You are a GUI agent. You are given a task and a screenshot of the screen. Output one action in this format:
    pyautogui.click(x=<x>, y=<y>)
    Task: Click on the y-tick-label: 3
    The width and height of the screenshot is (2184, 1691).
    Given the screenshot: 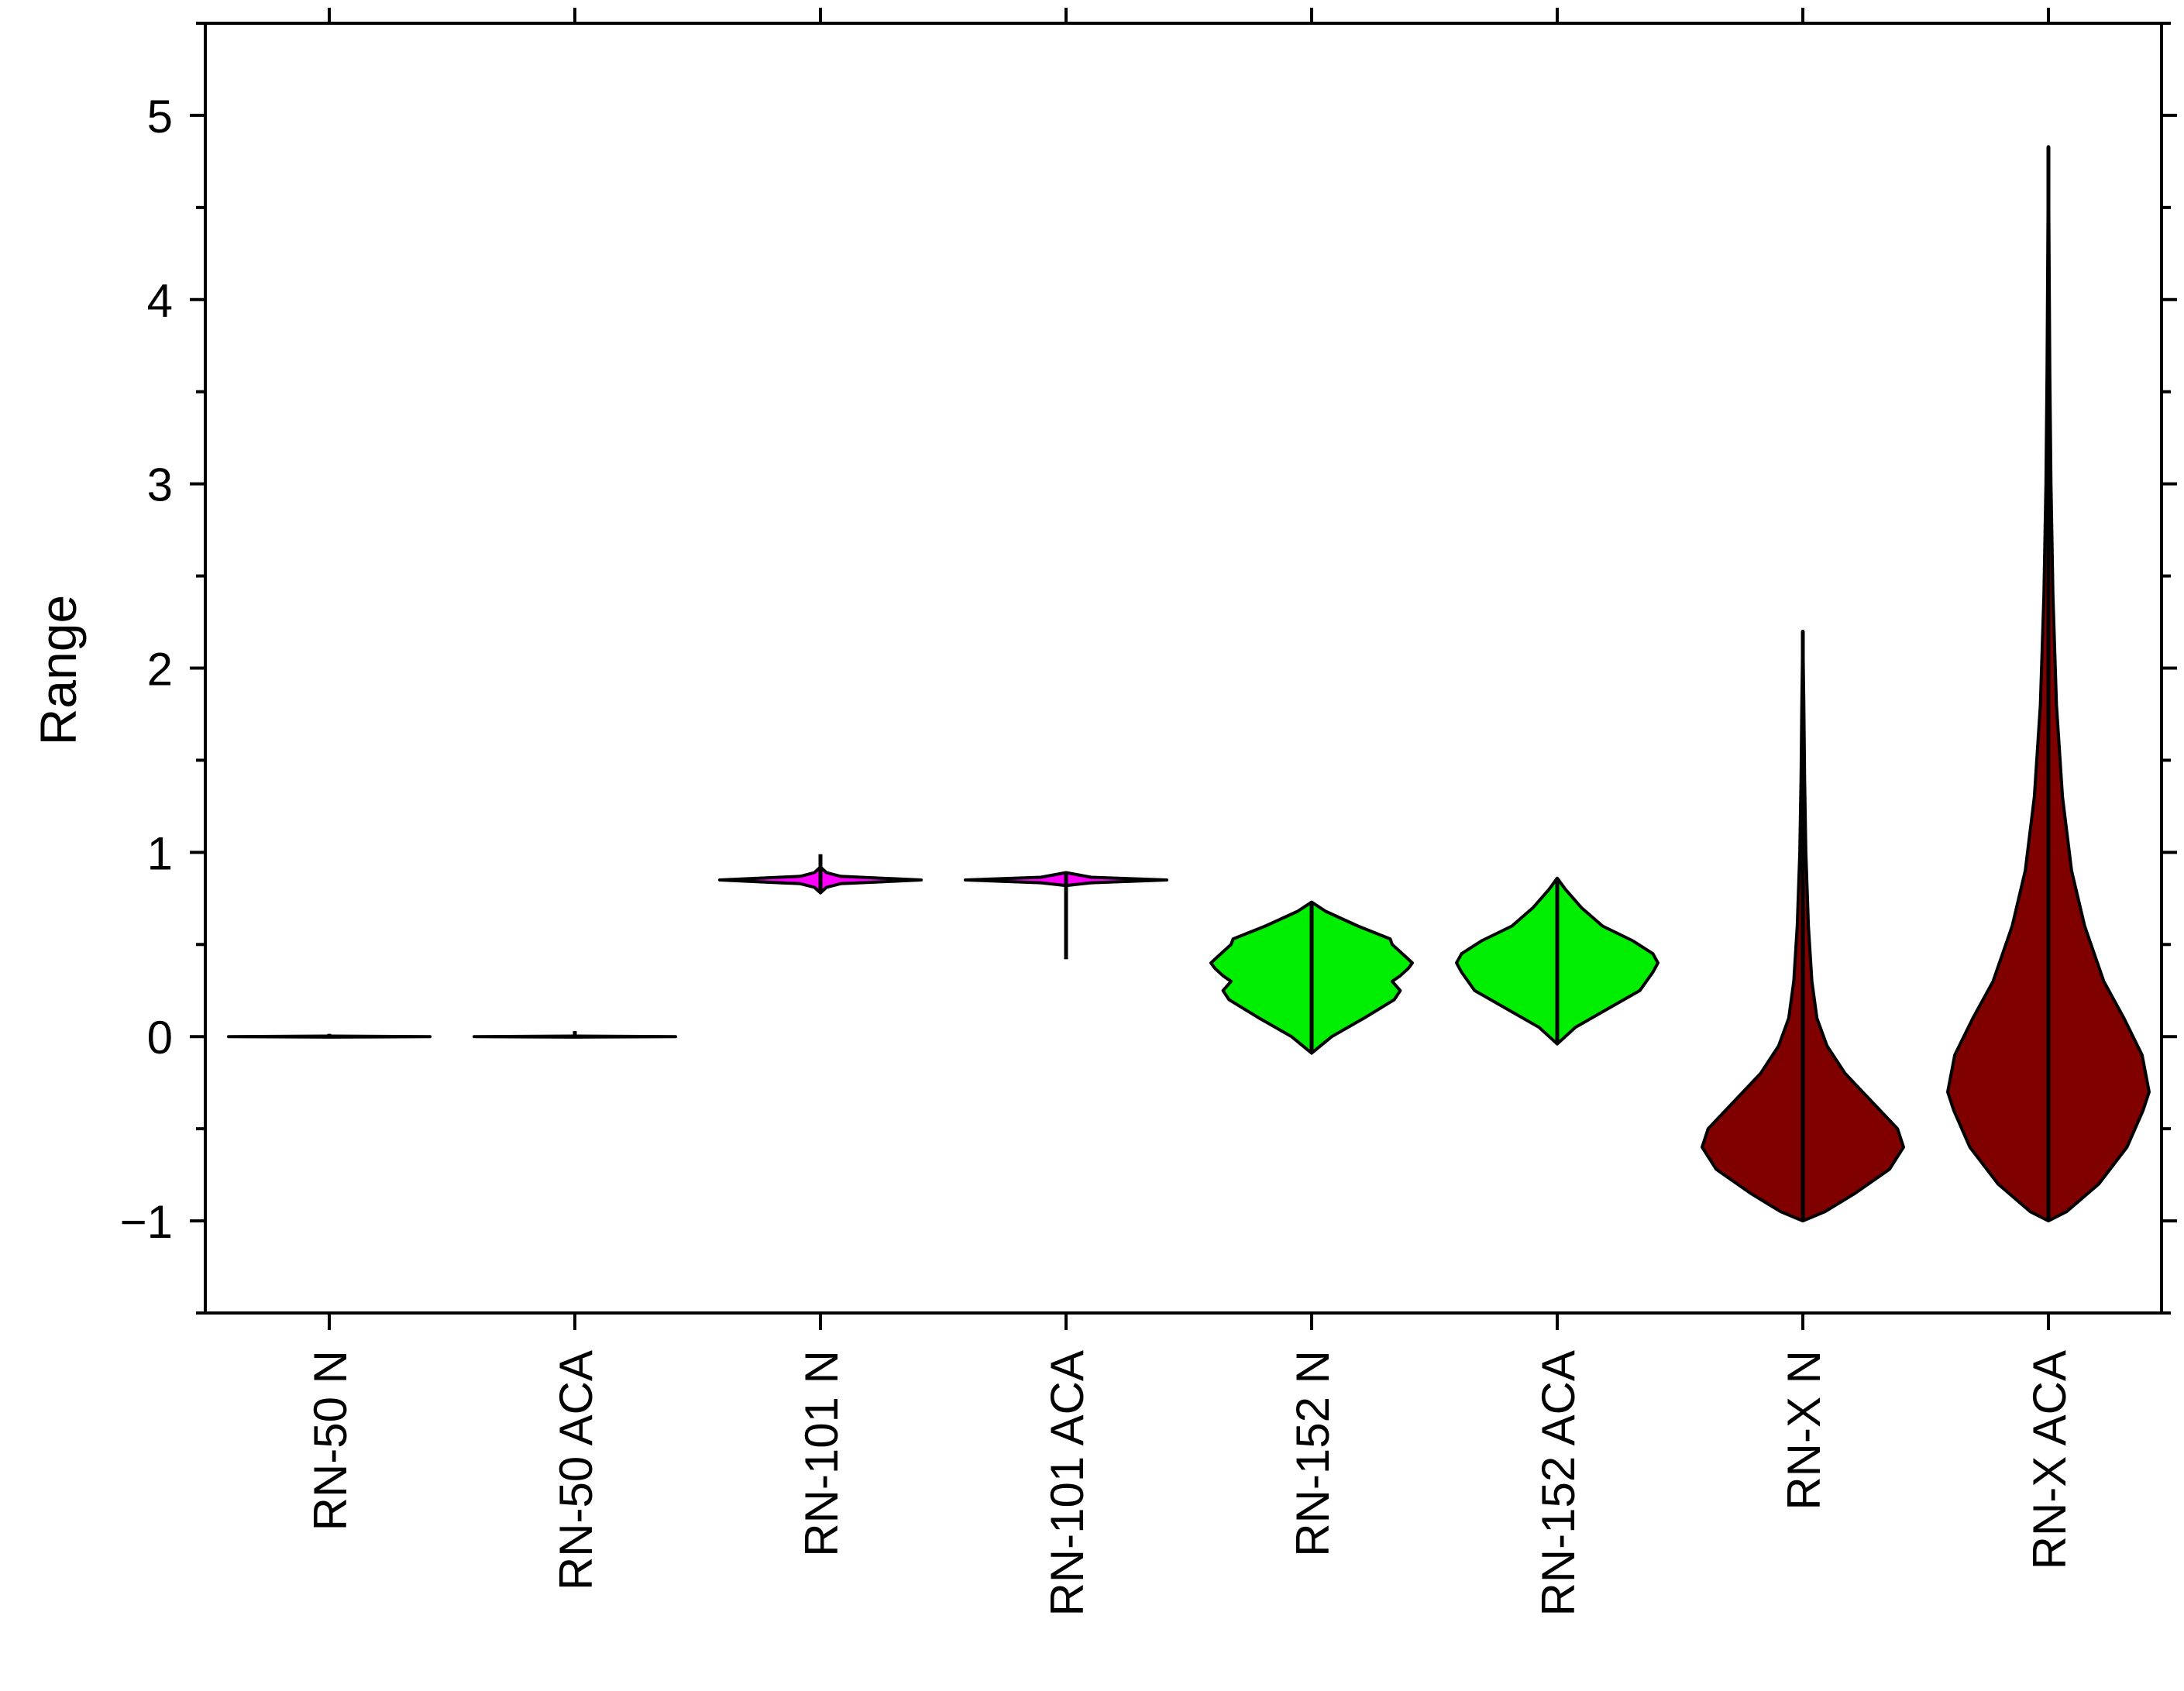 What is the action you would take?
    pyautogui.click(x=160, y=485)
    